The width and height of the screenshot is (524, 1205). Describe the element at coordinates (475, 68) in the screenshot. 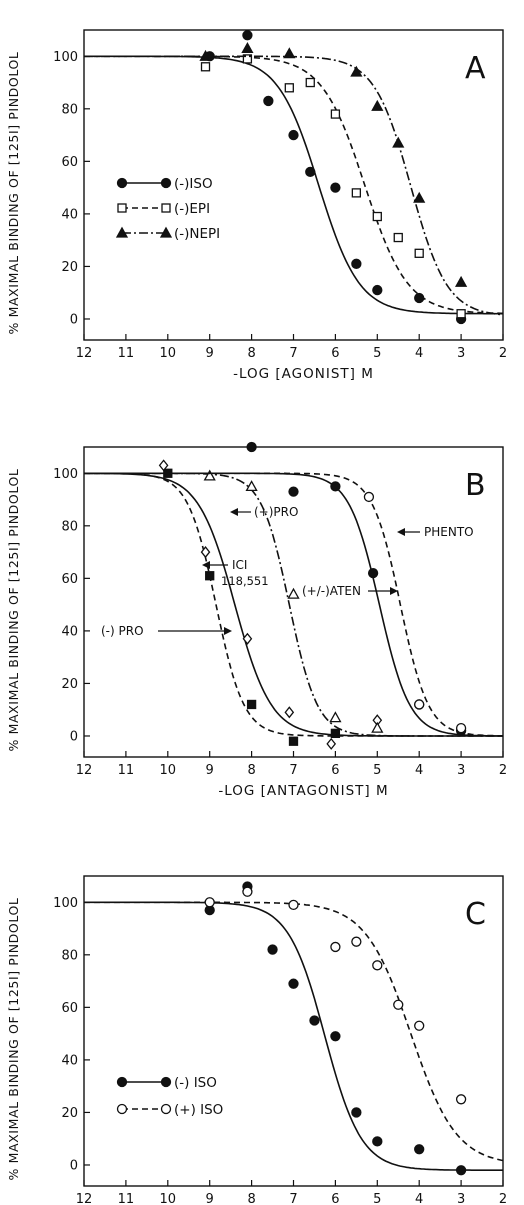

I see `panel-letter: A` at that location.